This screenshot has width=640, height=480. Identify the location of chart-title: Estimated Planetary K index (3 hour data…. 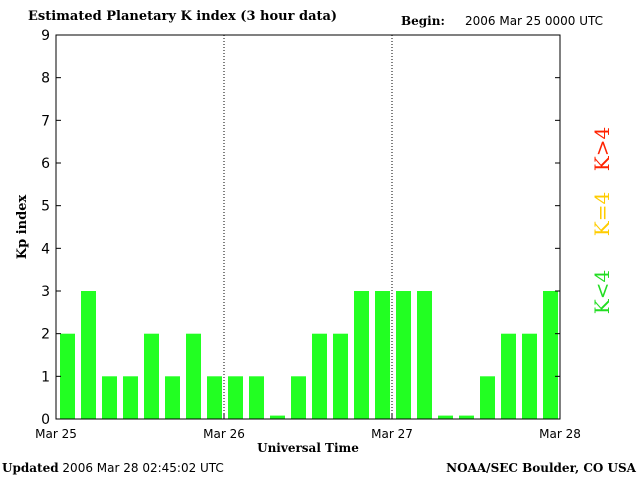
(183, 16).